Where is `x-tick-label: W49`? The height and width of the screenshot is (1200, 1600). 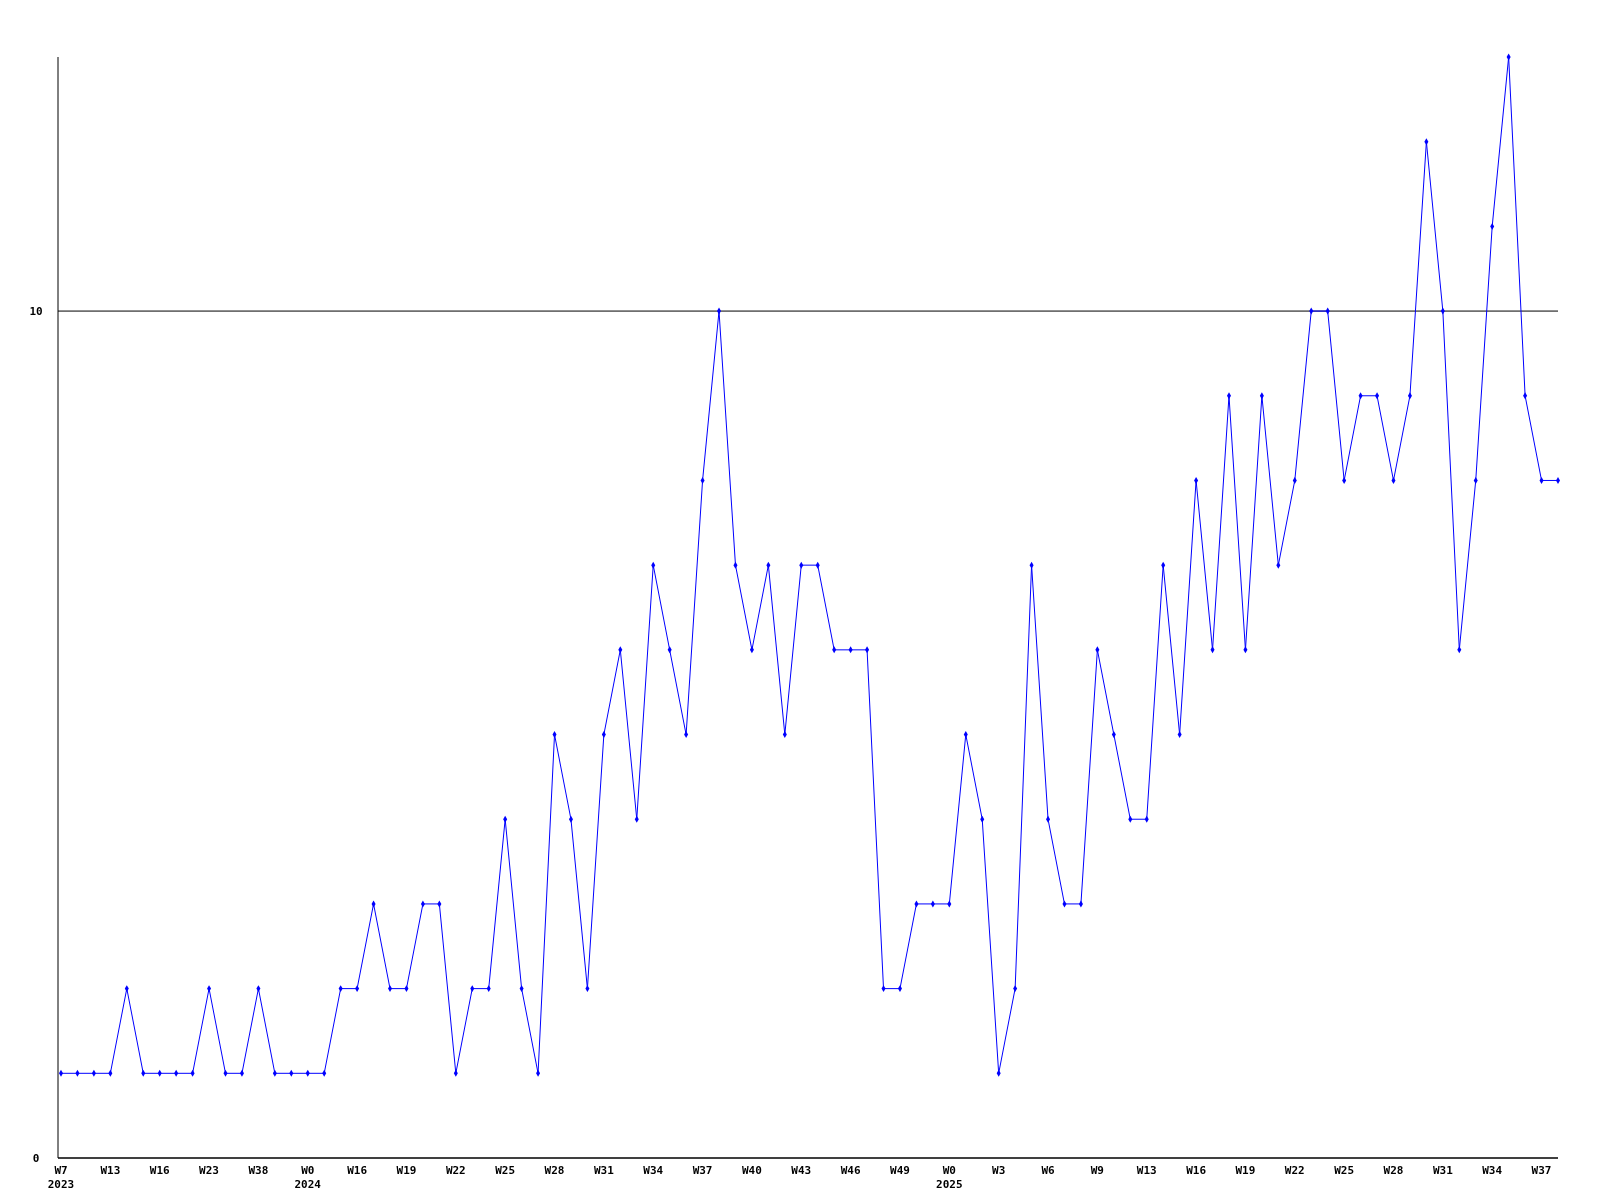
x-tick-label: W49 is located at coordinates (900, 1170).